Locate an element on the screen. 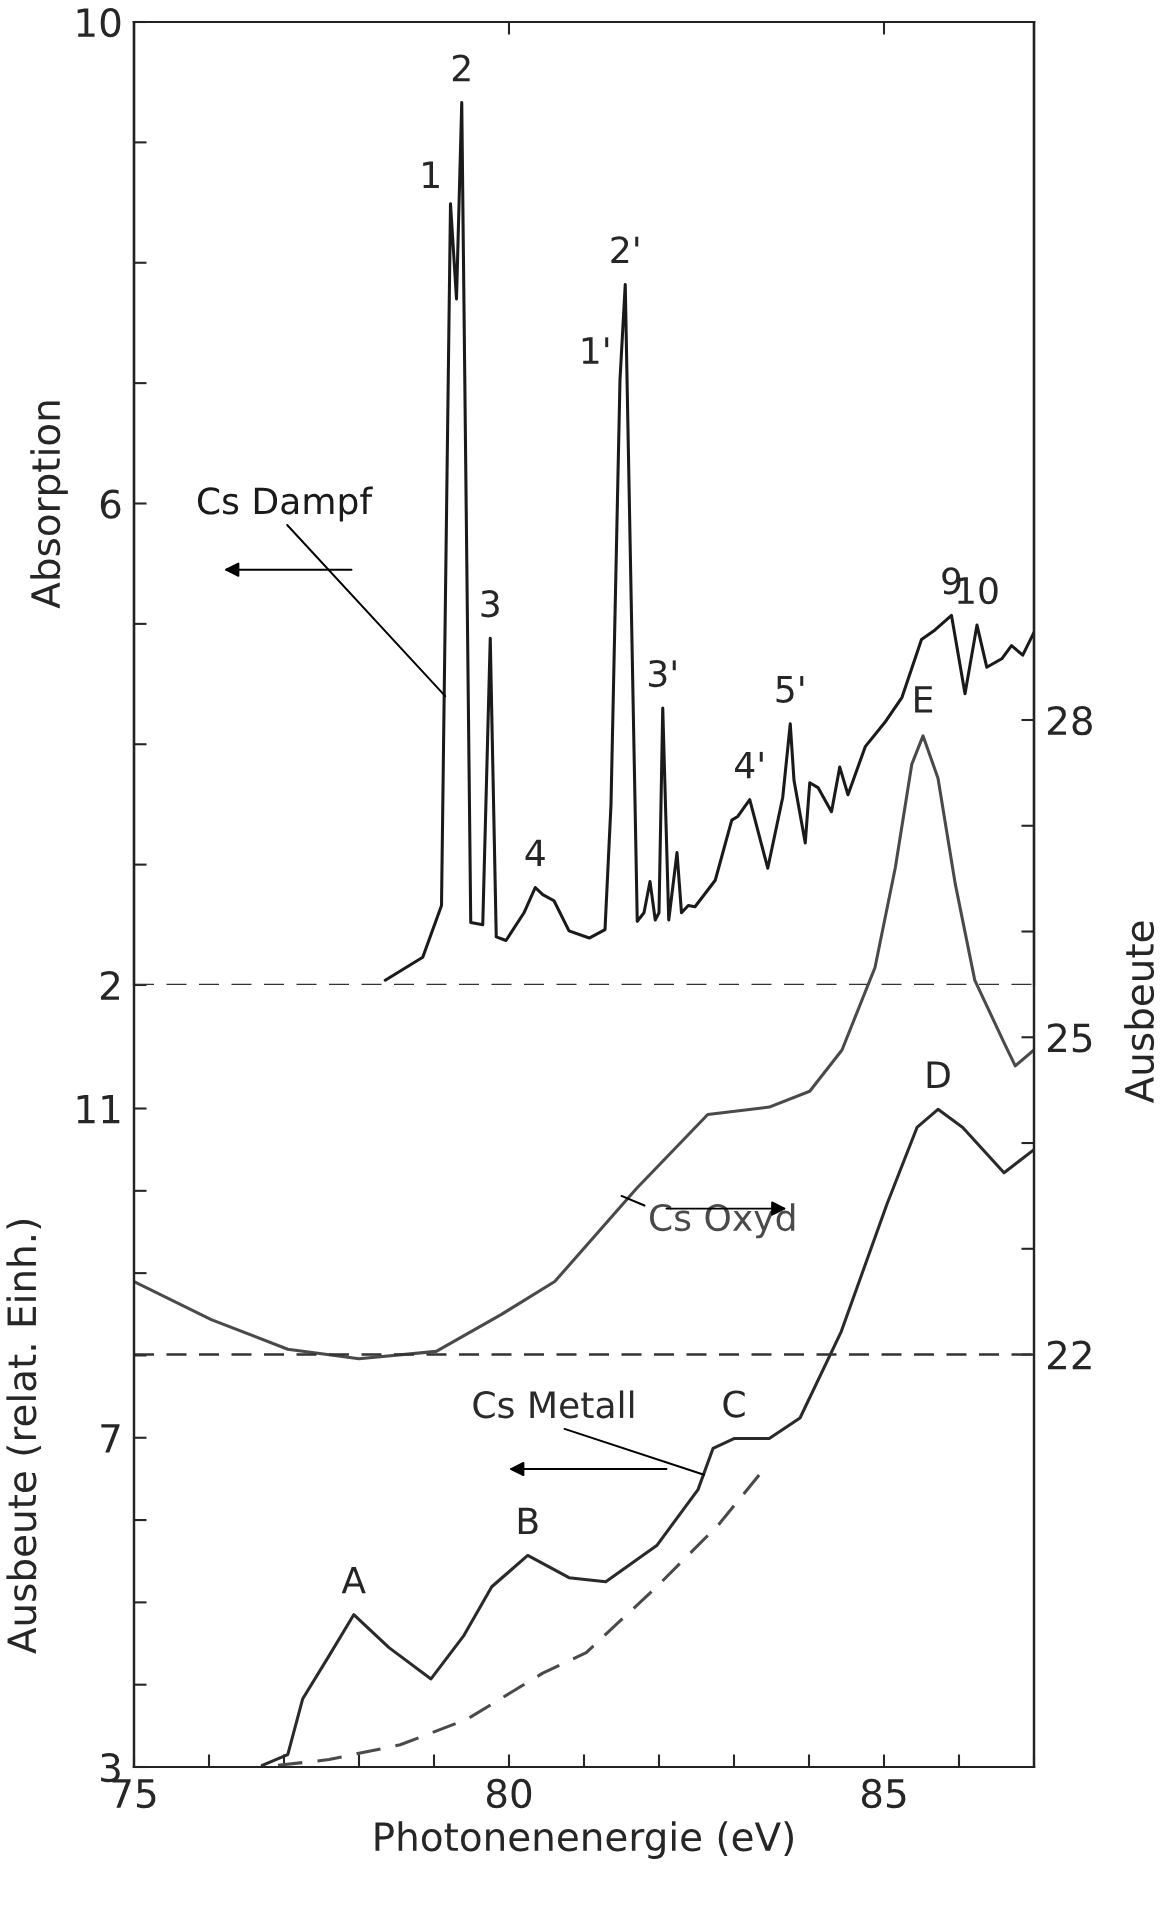  annotation: 4 is located at coordinates (535, 853).